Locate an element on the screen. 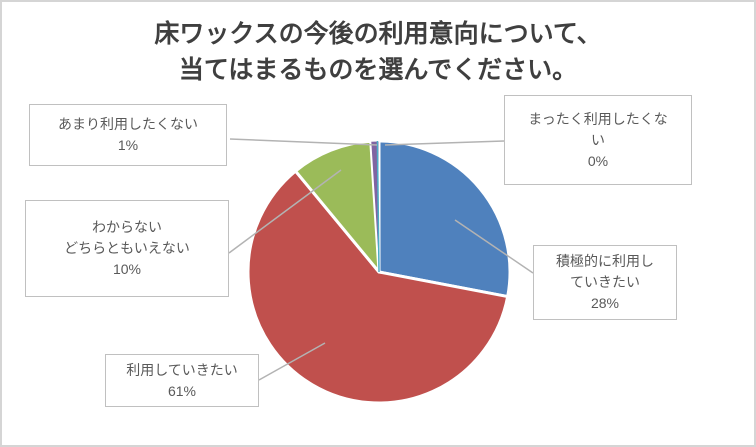 The image size is (756, 447). callout-label: 利用していきたい is located at coordinates (182, 369).